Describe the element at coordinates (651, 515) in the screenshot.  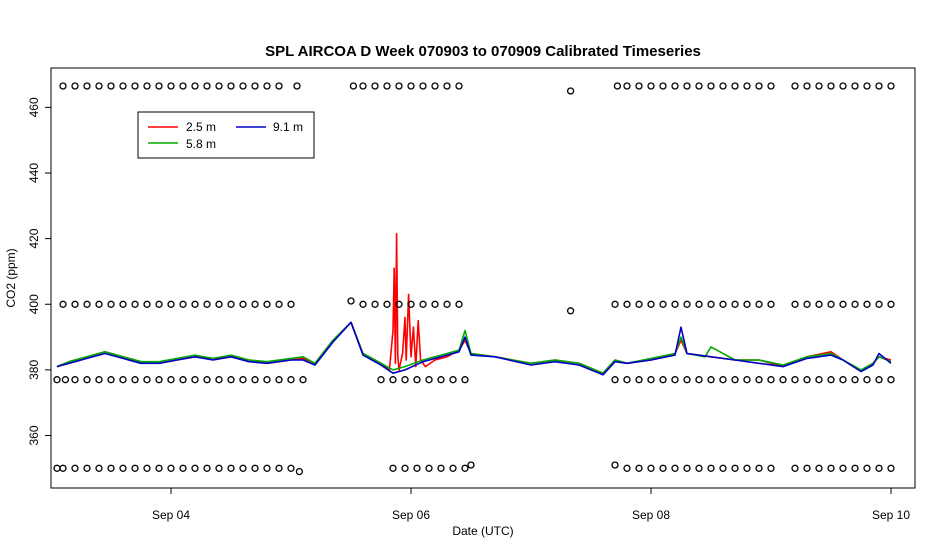
I see `x-tick-label: Sep 08` at that location.